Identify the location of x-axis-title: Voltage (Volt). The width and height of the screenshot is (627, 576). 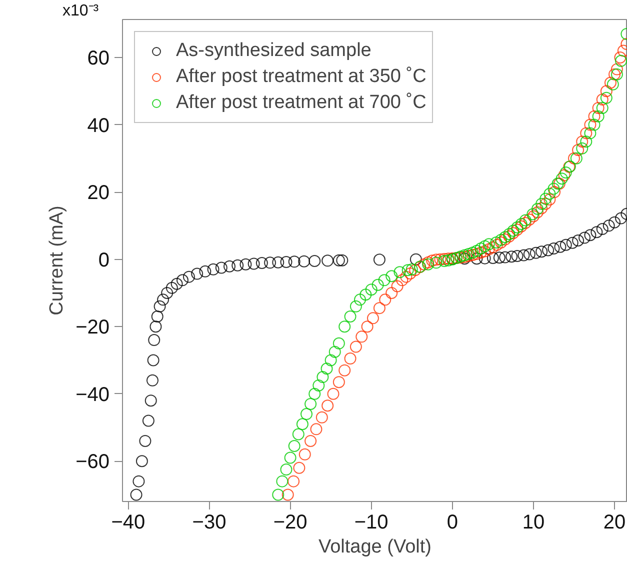
(375, 547).